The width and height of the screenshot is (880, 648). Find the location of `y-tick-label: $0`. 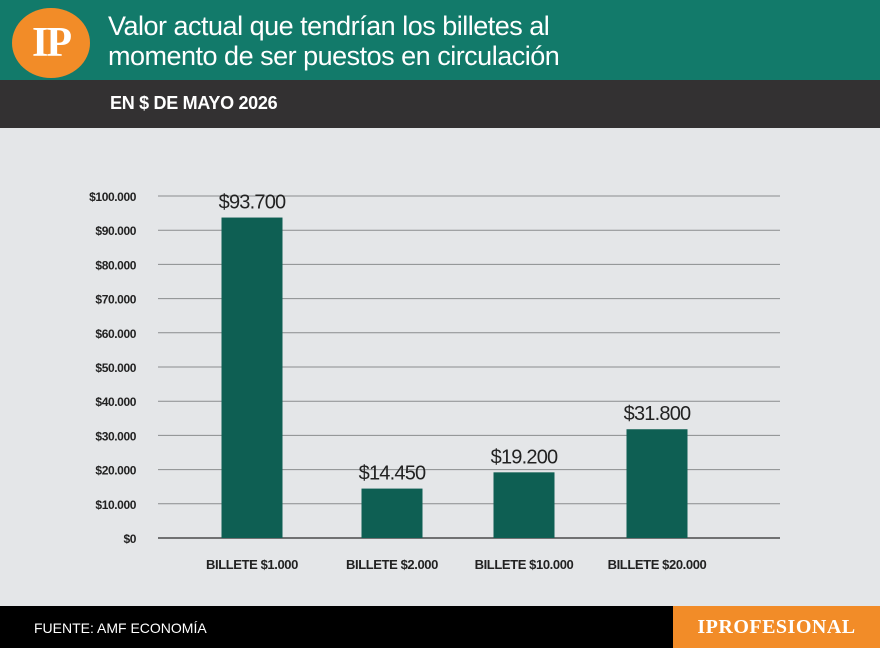

y-tick-label: $0 is located at coordinates (129, 539).